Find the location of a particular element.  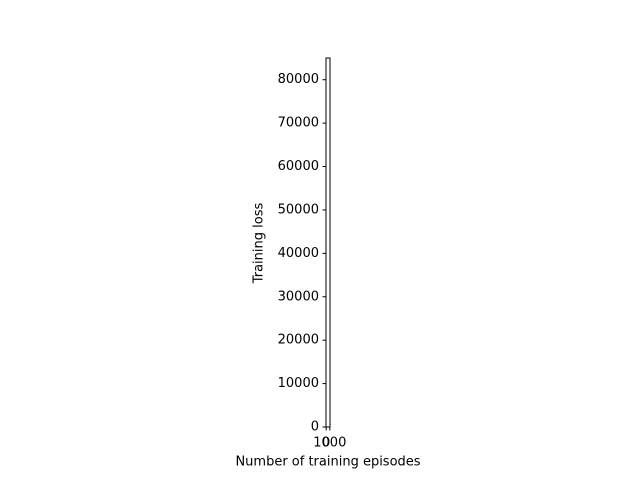

y-tick-label: 30000 is located at coordinates (298, 296).